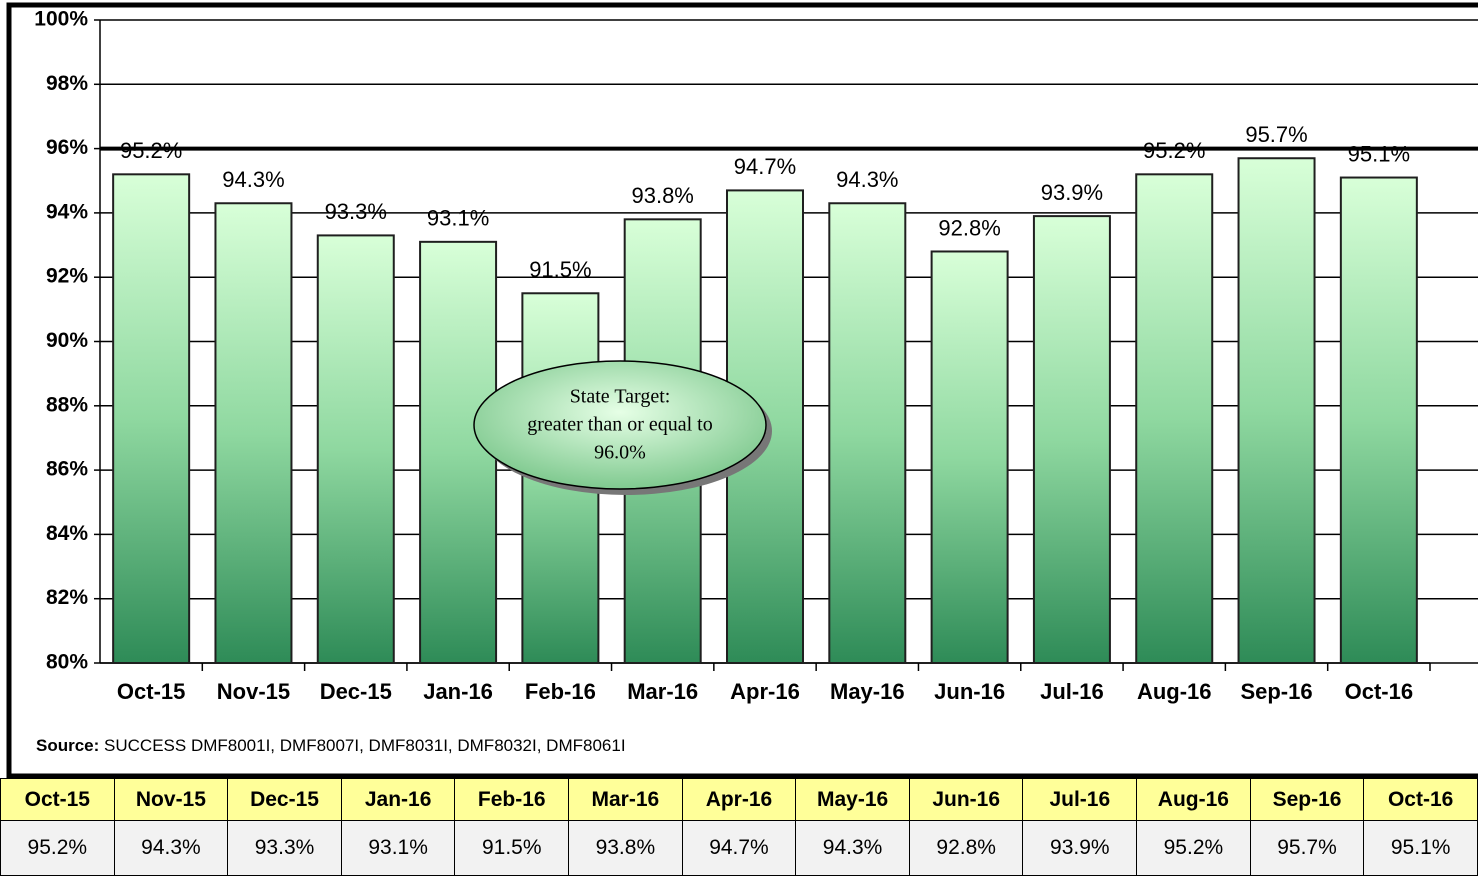 This screenshot has width=1478, height=876. Describe the element at coordinates (67, 404) in the screenshot. I see `y-tick-label: 88%` at that location.